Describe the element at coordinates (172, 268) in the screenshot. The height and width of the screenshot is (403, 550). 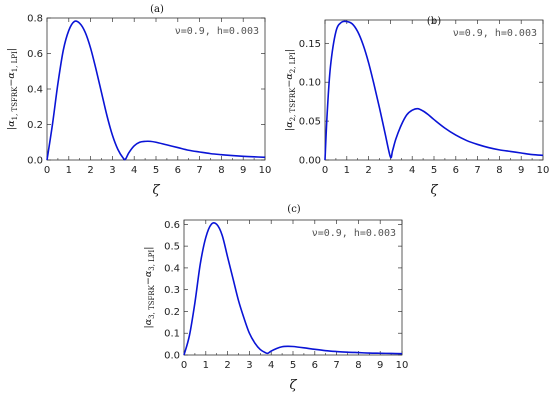
I see `chart-3-ytick-label: 0.4` at that location.